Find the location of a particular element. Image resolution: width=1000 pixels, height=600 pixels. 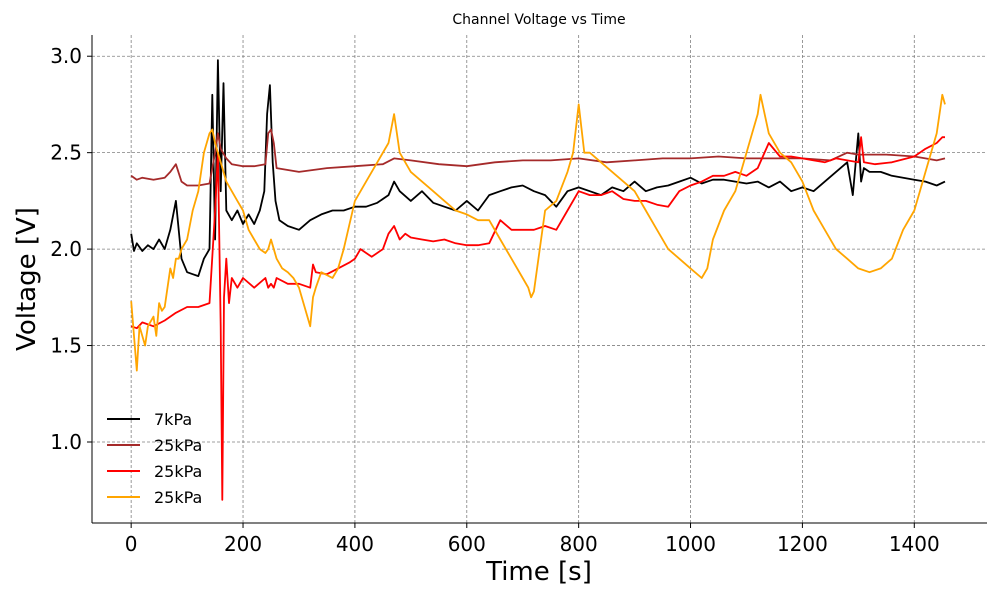

y-axis-ticks: 1.0 1.5 2.0 2.5 3.0 is located at coordinates (71, 249).